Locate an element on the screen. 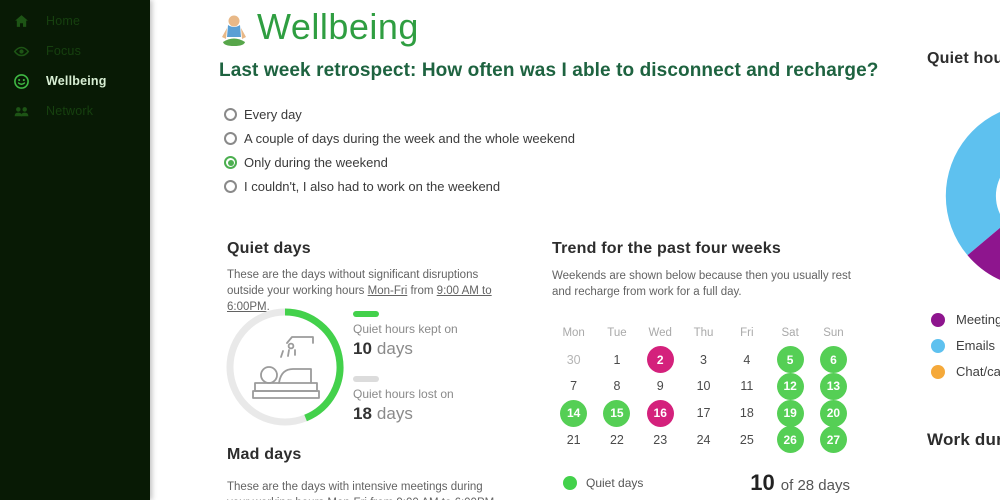 The width and height of the screenshot is (1000, 500). kept-legend-swatch is located at coordinates (366, 314).